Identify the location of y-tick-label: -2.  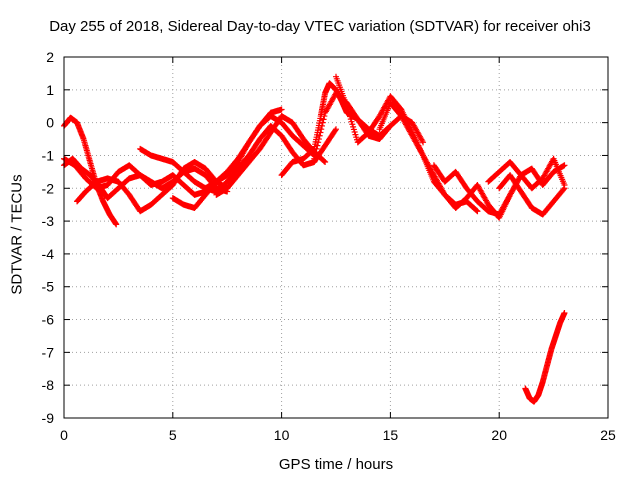
(48, 188).